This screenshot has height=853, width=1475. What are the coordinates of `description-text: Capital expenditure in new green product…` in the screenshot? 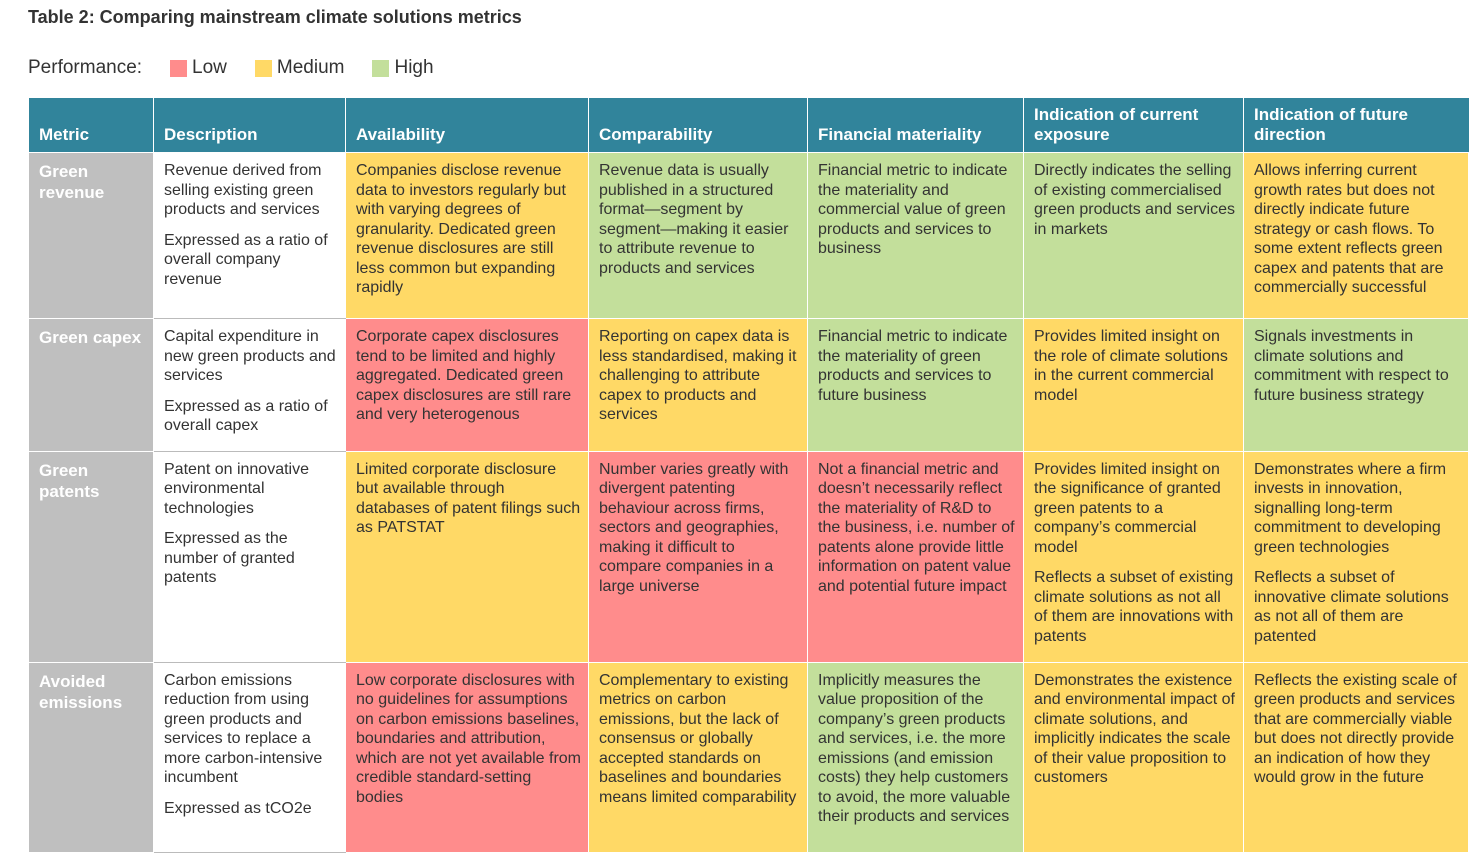 It's located at (250, 356).